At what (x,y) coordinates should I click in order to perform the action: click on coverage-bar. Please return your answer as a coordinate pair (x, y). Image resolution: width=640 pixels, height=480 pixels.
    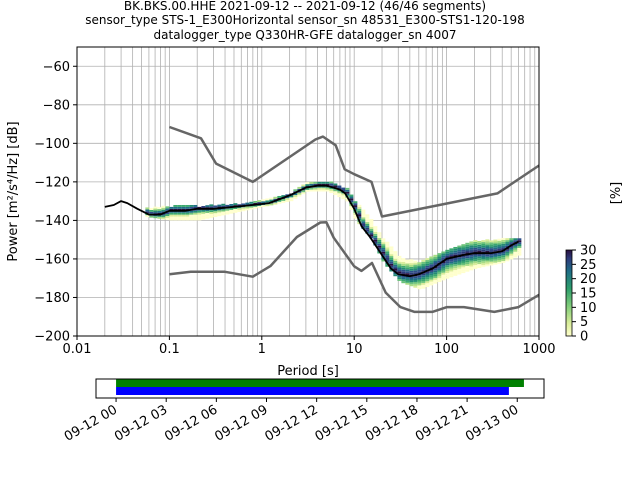
    Looking at the image, I should click on (320, 383).